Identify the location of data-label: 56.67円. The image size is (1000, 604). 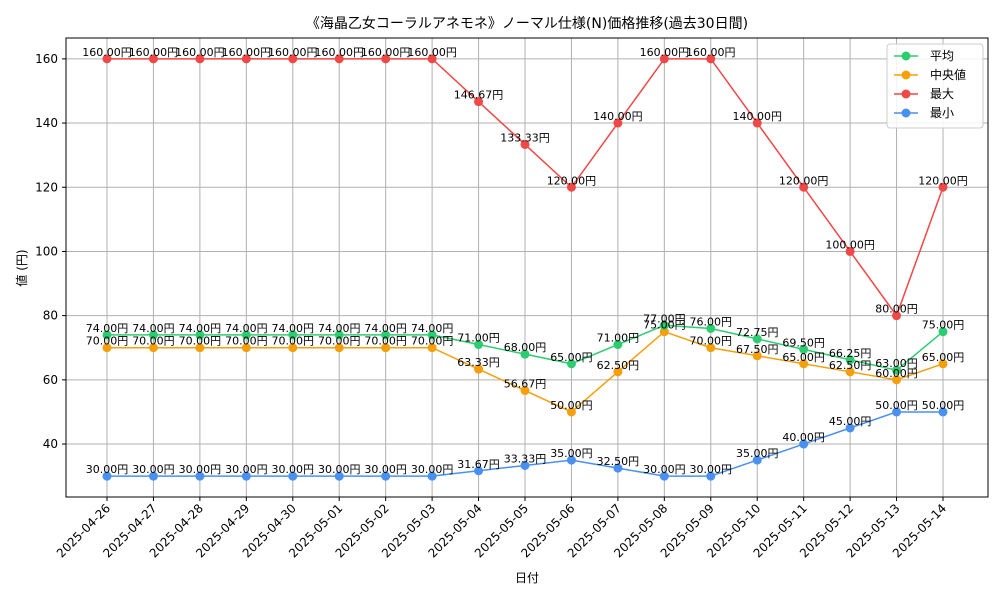
(525, 384).